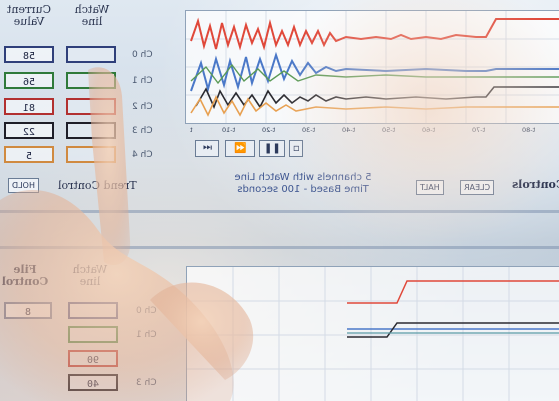  I want to click on file-control-header: File Control, so click(25, 275).